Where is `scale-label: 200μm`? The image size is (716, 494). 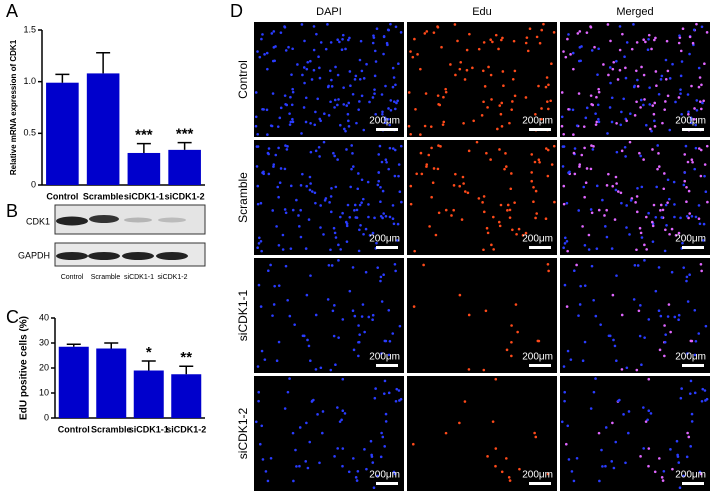
scale-label: 200μm is located at coordinates (384, 121).